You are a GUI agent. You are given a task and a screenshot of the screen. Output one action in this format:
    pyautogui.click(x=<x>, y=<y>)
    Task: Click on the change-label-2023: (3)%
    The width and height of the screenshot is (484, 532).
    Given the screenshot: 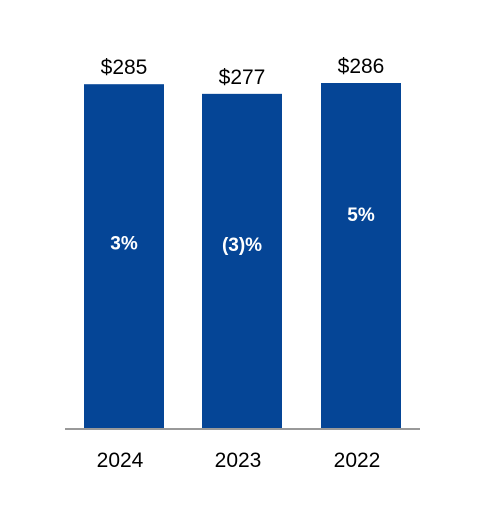 What is the action you would take?
    pyautogui.click(x=242, y=245)
    